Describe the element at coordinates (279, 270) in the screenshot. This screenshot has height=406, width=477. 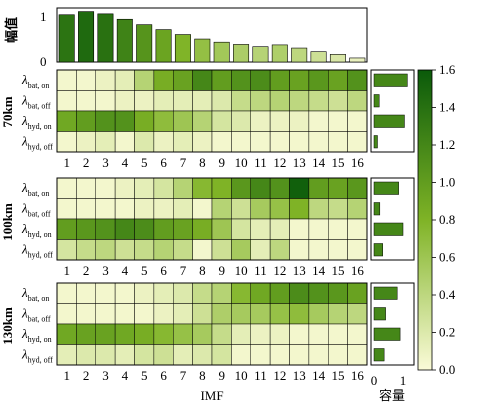
I see `x-tick-label: 12` at that location.